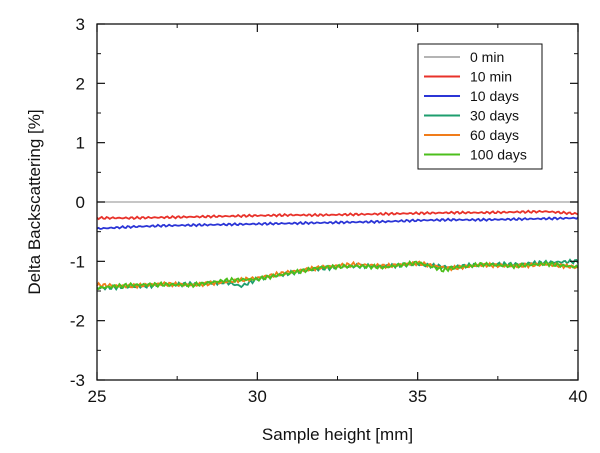  What do you see at coordinates (77, 261) in the screenshot?
I see `y-tick-label: -1` at bounding box center [77, 261].